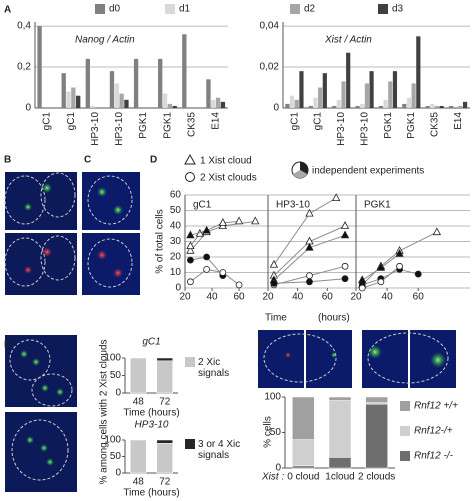 The image size is (474, 501). I want to click on panel-label: D, so click(153, 160).